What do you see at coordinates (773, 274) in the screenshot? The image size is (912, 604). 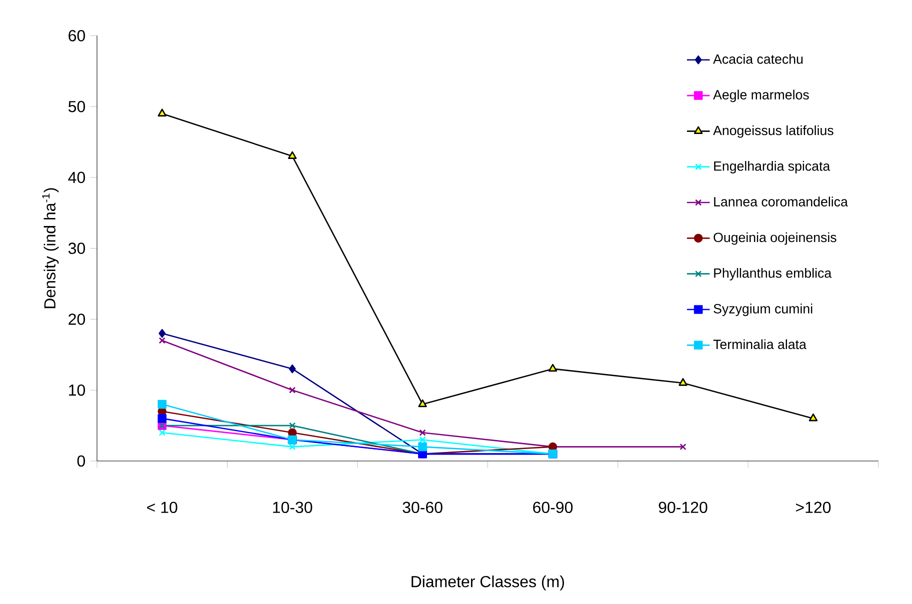 I see `legend-label: Phyllanthus emblica` at bounding box center [773, 274].